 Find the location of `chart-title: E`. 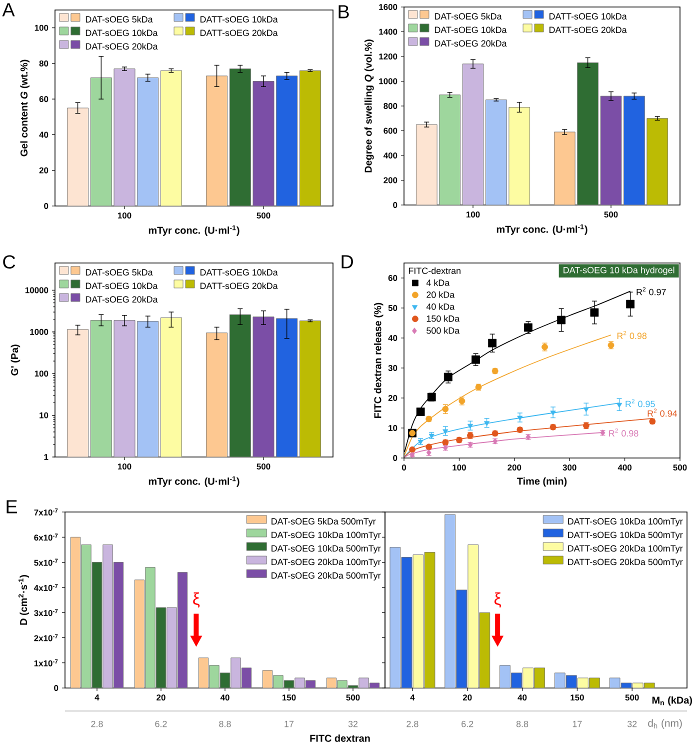

chart-title: E is located at coordinates (12, 507).